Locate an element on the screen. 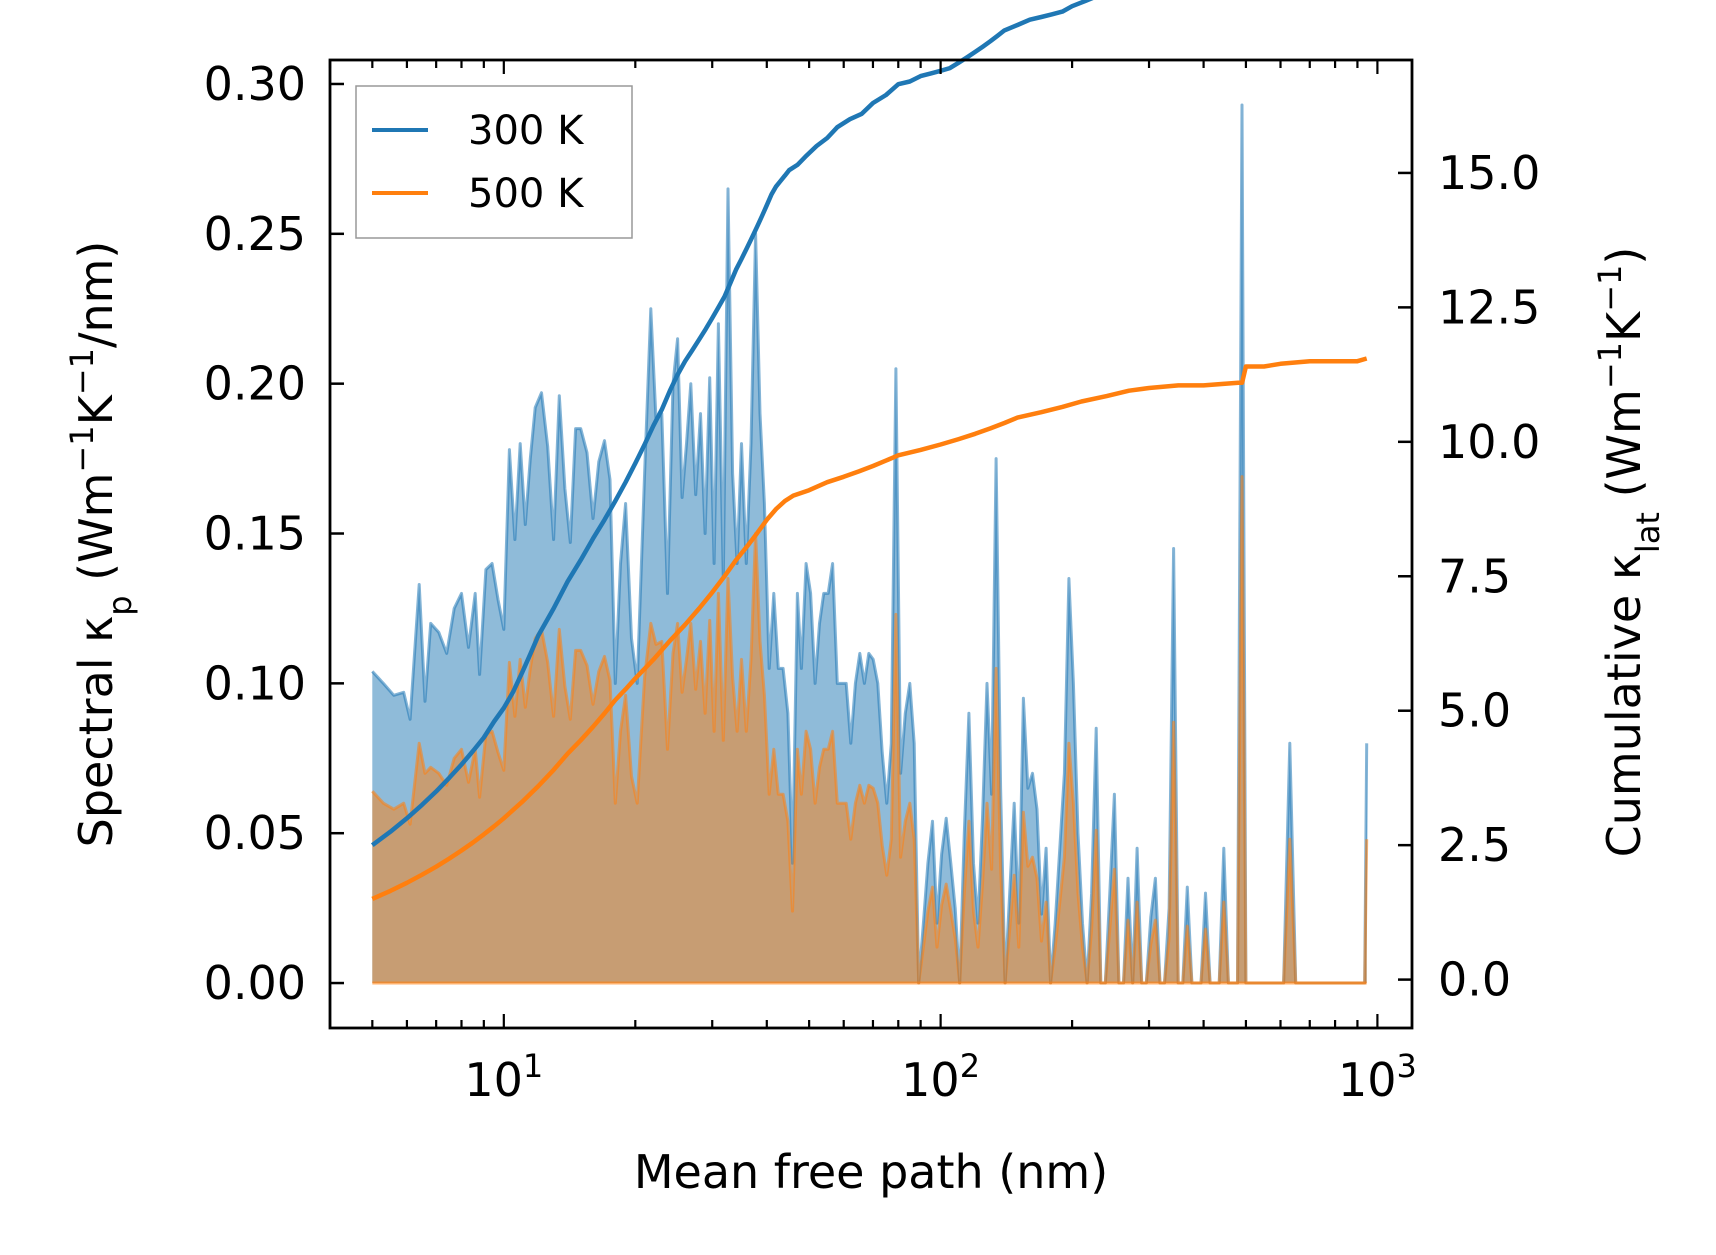 The image size is (1716, 1255). y-right-tick-label: 0.0 is located at coordinates (1474, 980).